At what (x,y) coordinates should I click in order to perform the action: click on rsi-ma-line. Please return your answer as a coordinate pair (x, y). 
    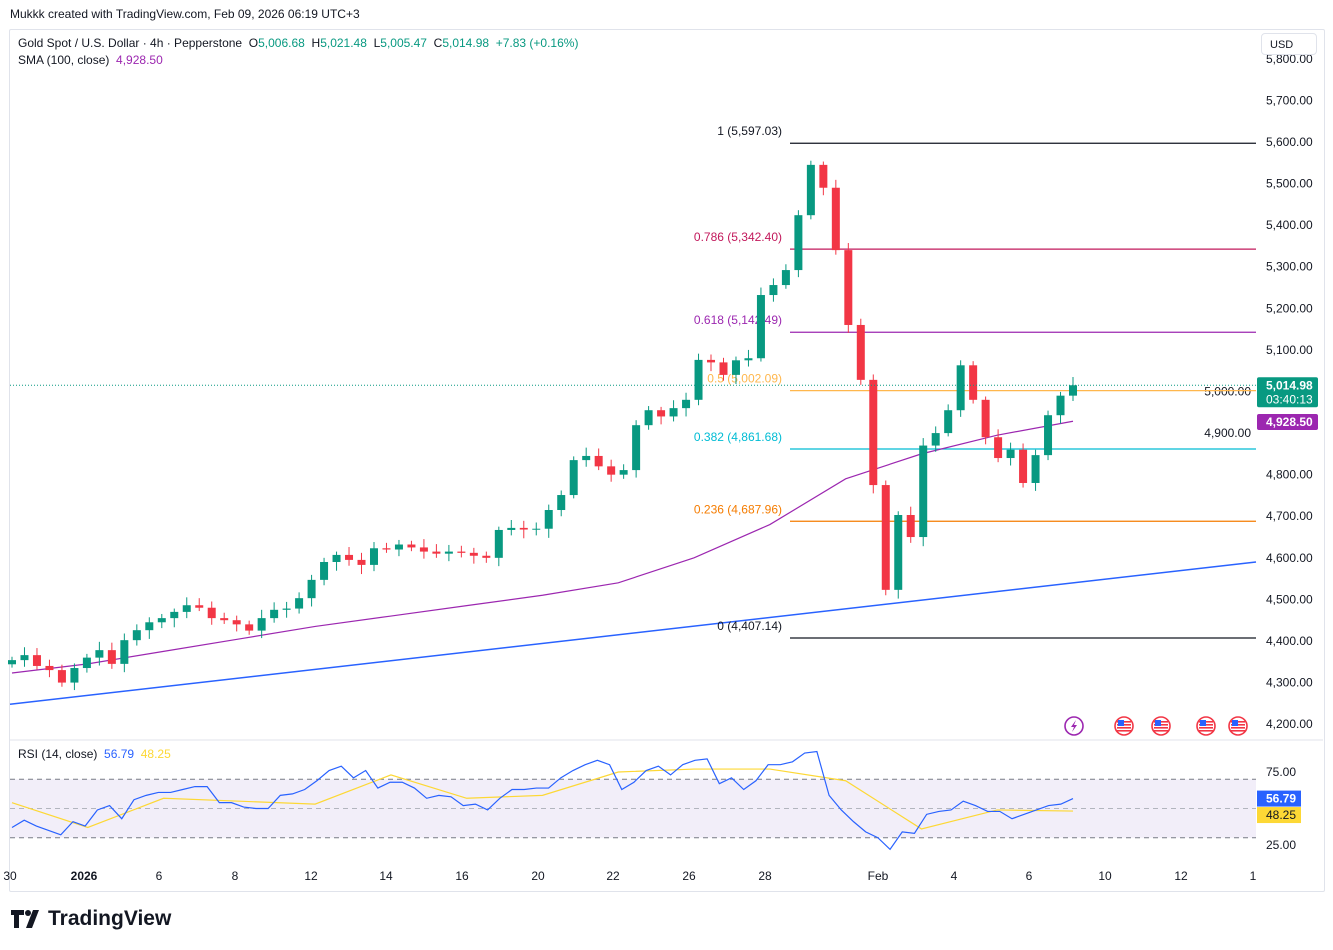
    Looking at the image, I should click on (542, 799).